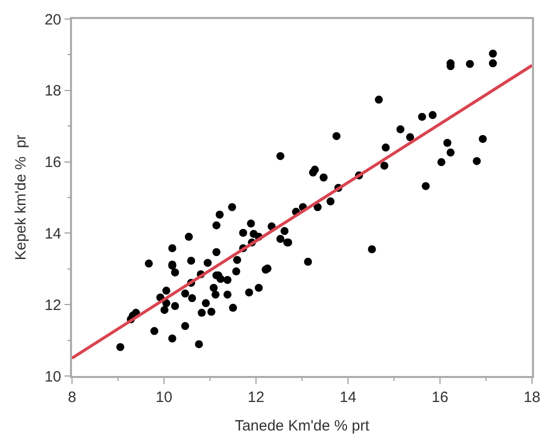 The image size is (551, 443). Describe the element at coordinates (53, 19) in the screenshot. I see `y-tick-label: 20` at that location.